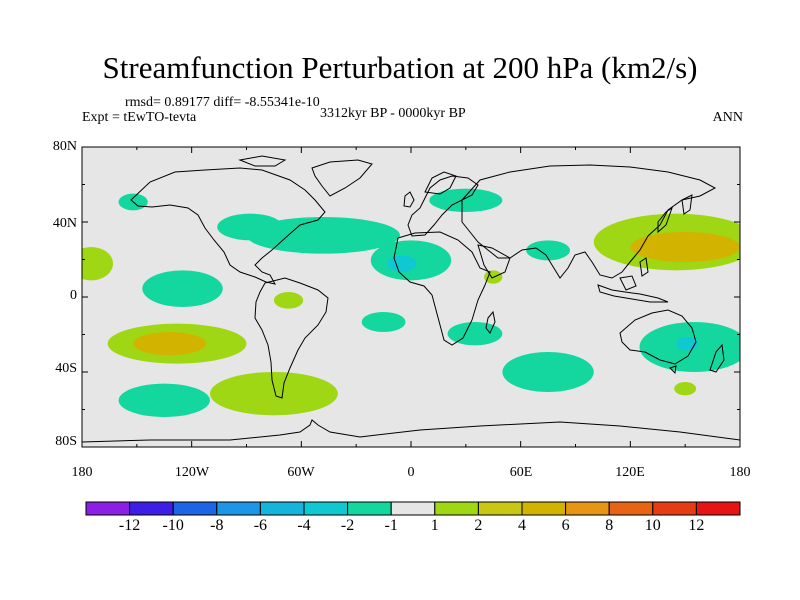 The width and height of the screenshot is (800, 600). I want to click on anomaly-n-america-west, so click(250, 227).